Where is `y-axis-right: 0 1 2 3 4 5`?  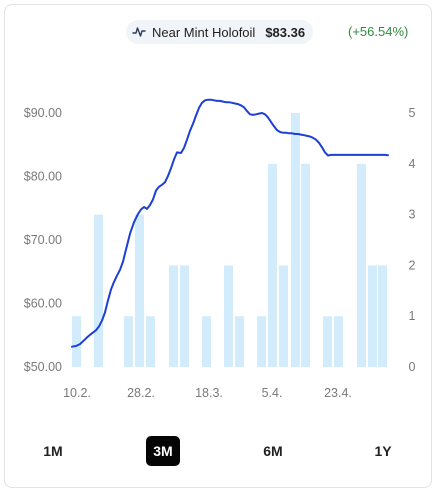 y-axis-right: 0 1 2 3 4 5 is located at coordinates (412, 240).